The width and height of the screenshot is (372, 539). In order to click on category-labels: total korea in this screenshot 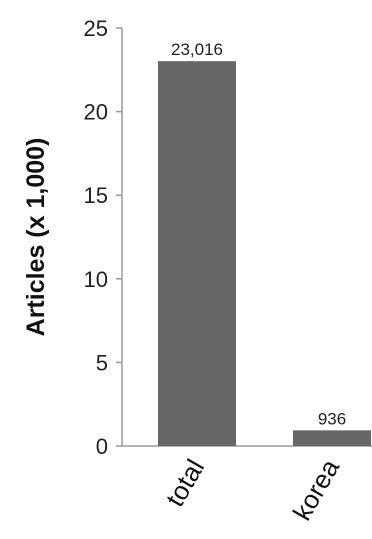, I will do `click(253, 490)`.